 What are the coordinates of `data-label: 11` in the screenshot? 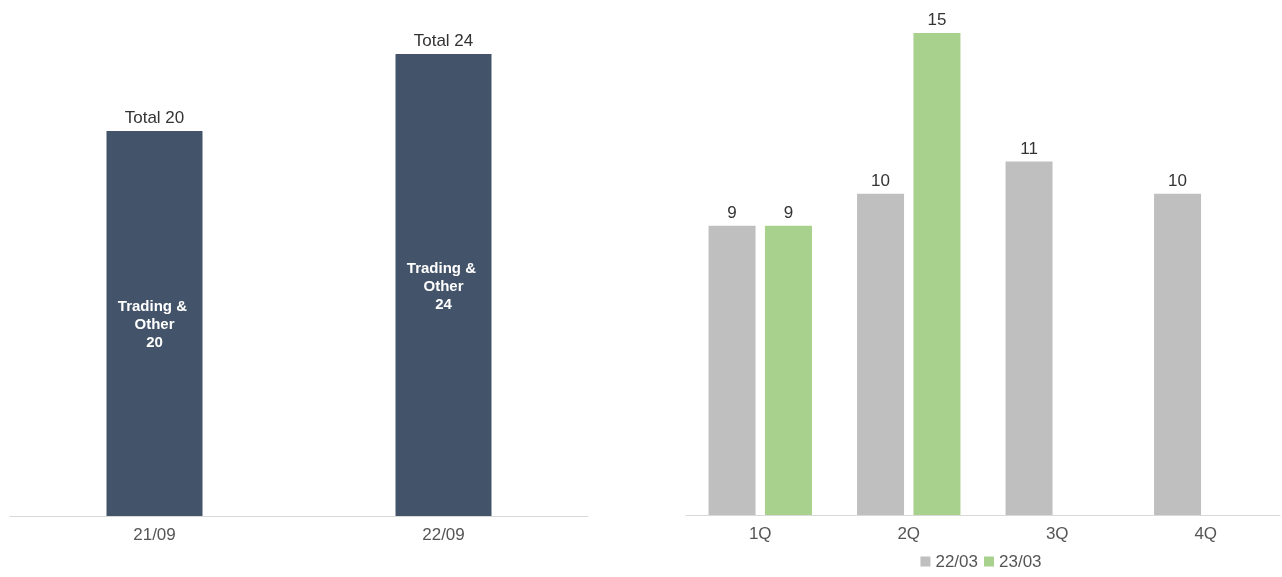 It's located at (1029, 148).